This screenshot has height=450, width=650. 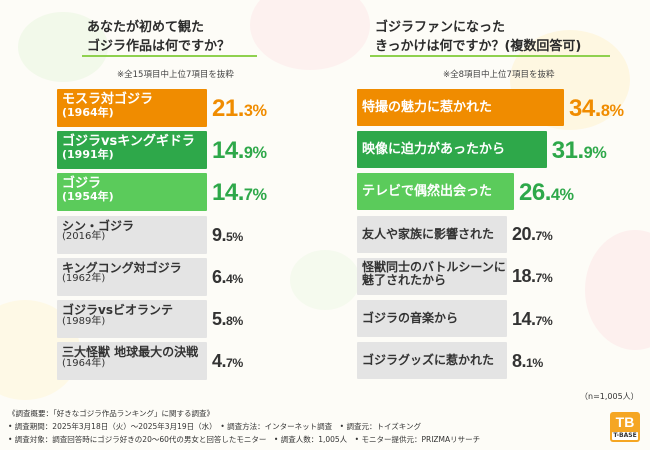 I want to click on right-bar-label-2: 映像に迫力があったから, so click(x=433, y=150).